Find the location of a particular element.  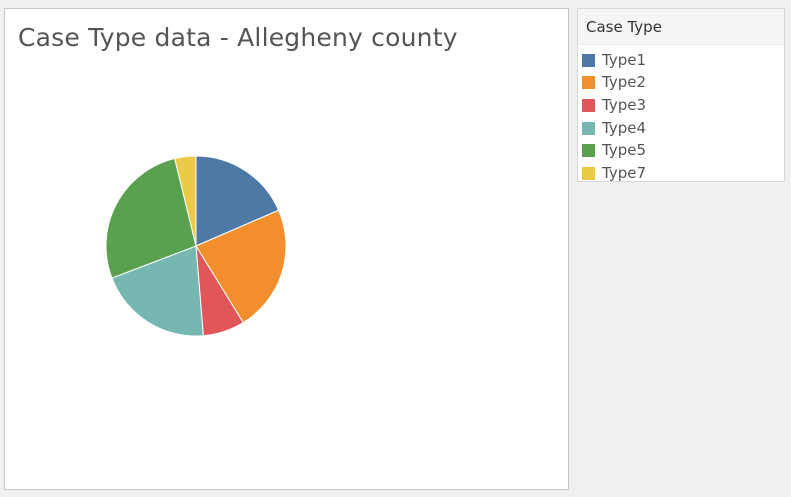

legend-panel: Case Type Type1 Type2 Type3 Type4 Type5 Type7 is located at coordinates (681, 95).